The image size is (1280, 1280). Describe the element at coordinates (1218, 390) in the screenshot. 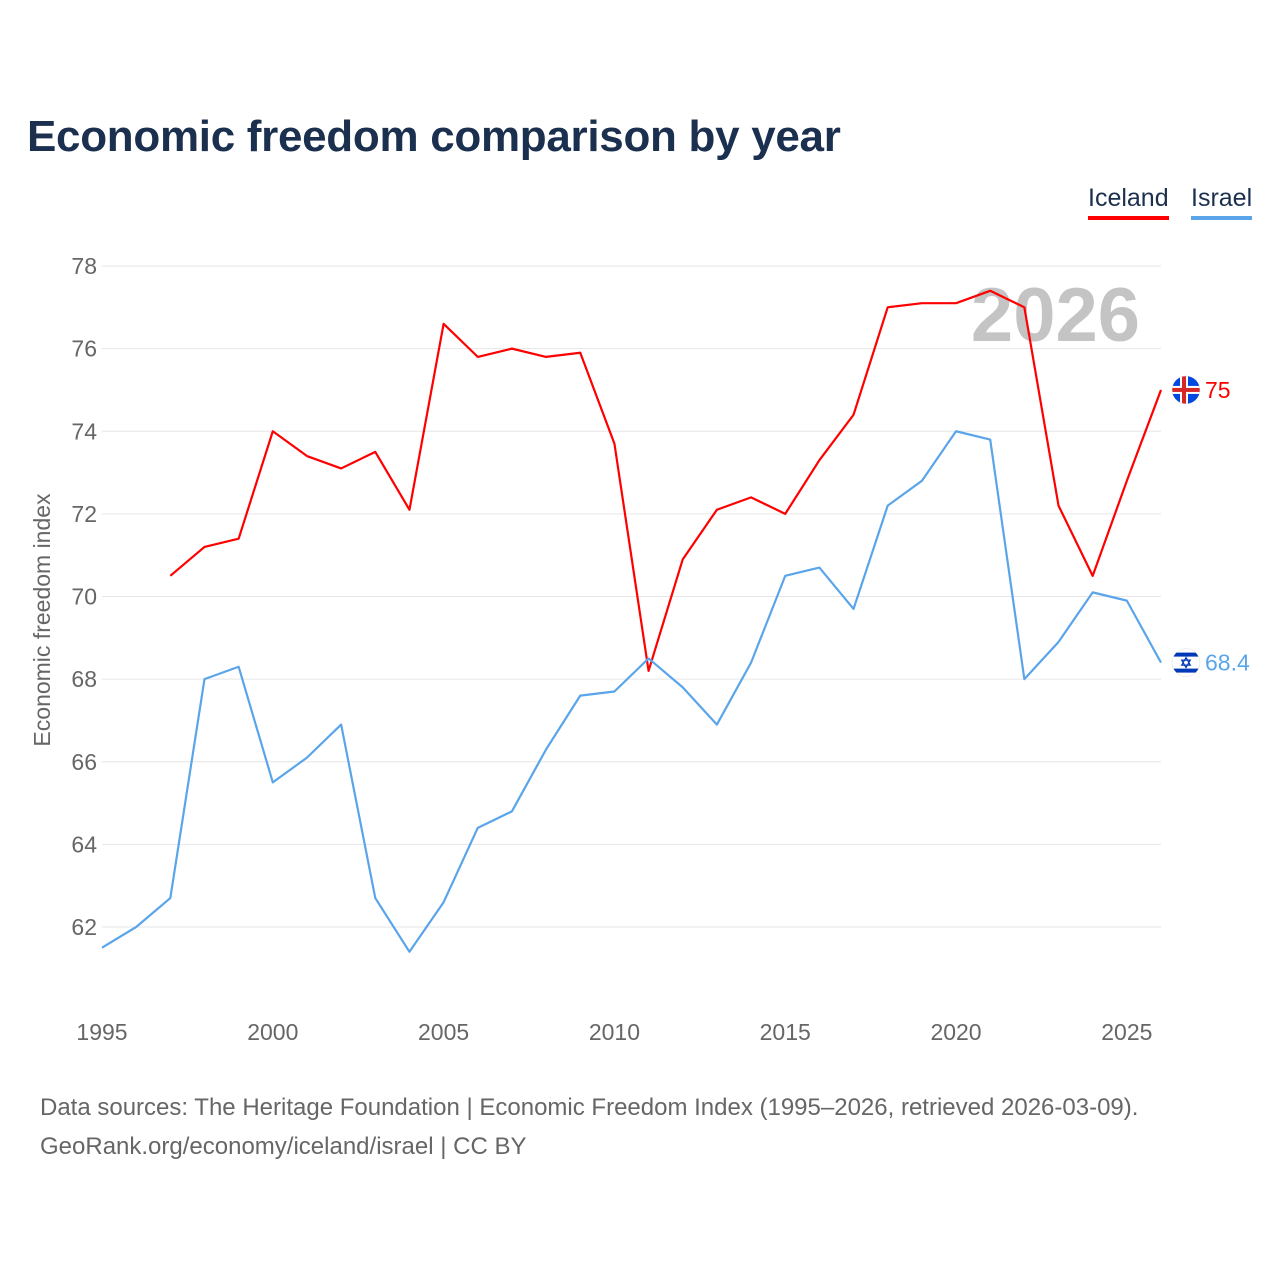

I see `end-value-label-iceland: 75` at that location.